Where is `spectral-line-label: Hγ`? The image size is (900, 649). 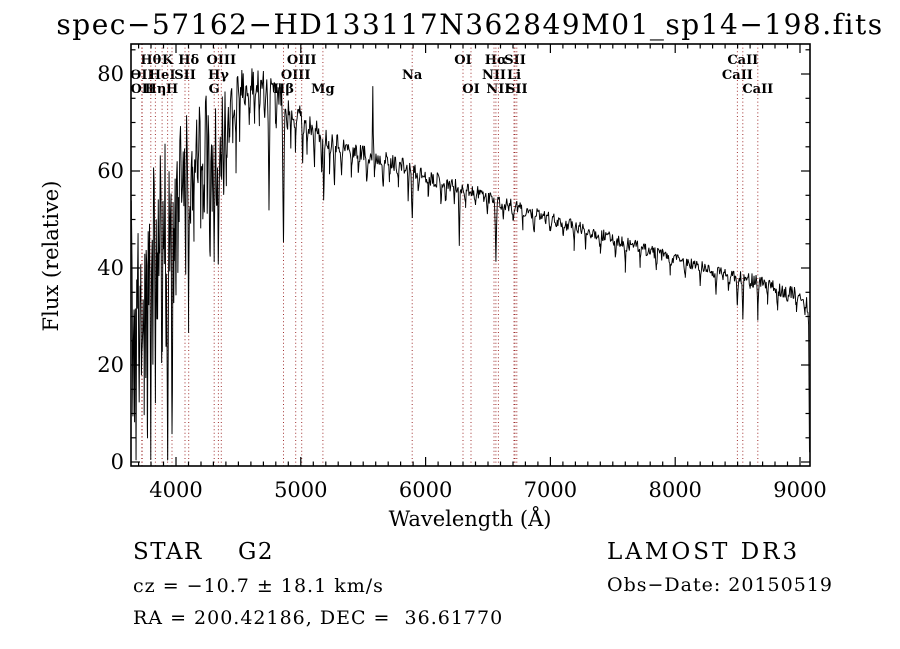
spectral-line-label: Hγ is located at coordinates (218, 75).